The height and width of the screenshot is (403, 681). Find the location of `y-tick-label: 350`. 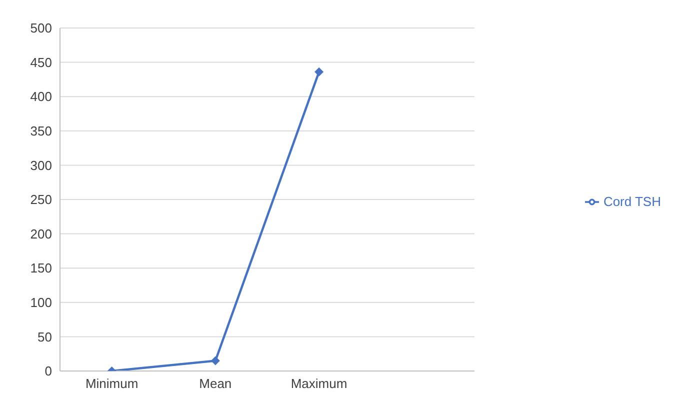

y-tick-label: 350 is located at coordinates (41, 131).